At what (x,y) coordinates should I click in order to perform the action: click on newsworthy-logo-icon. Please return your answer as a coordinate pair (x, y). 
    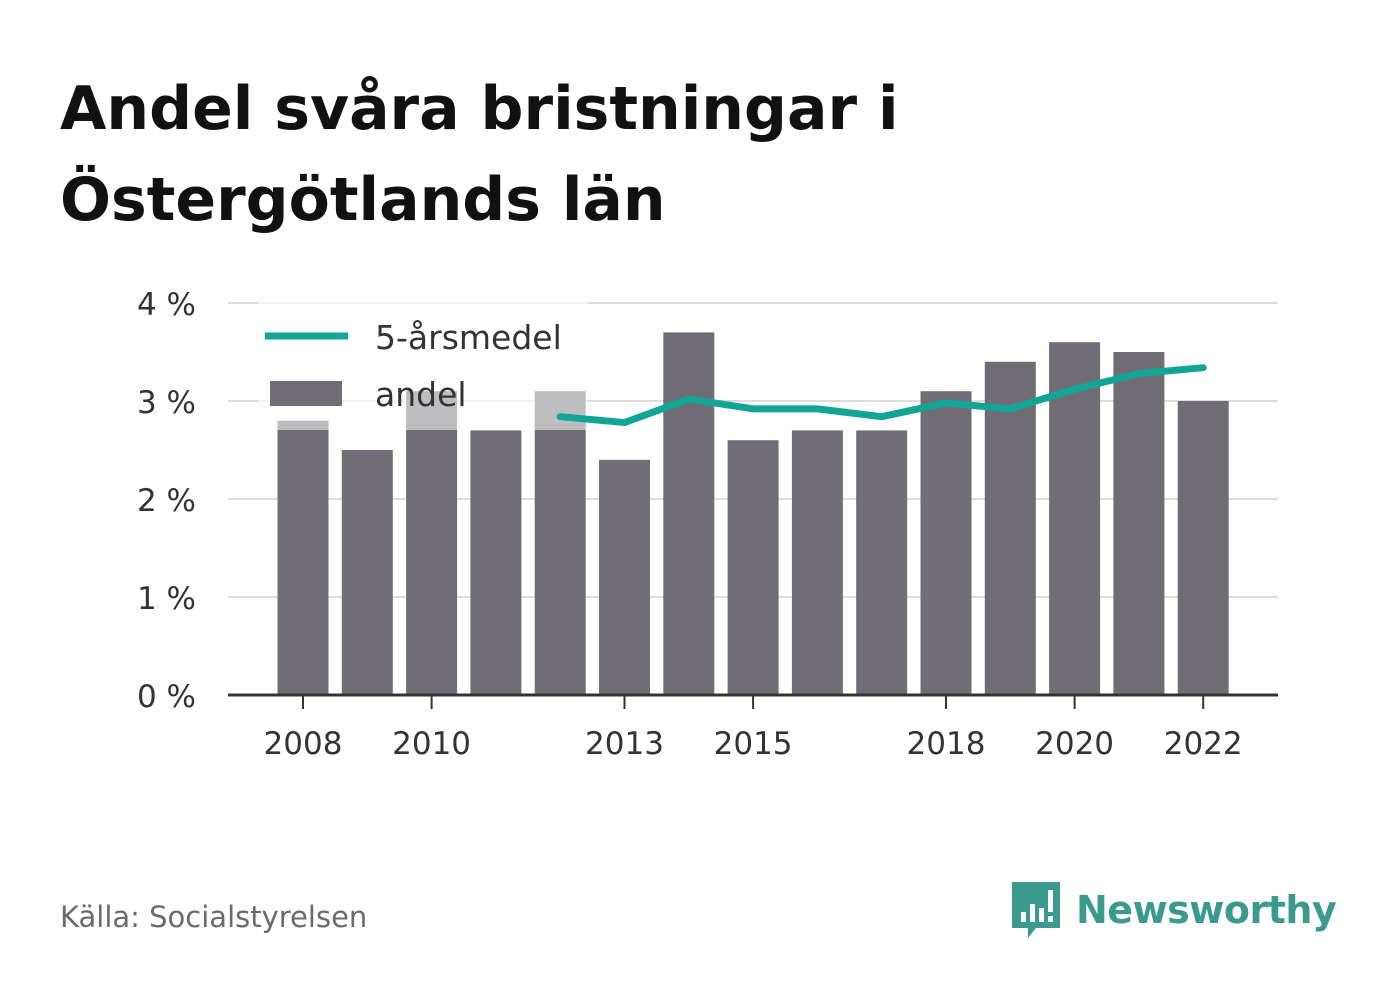
    Looking at the image, I should click on (1036, 910).